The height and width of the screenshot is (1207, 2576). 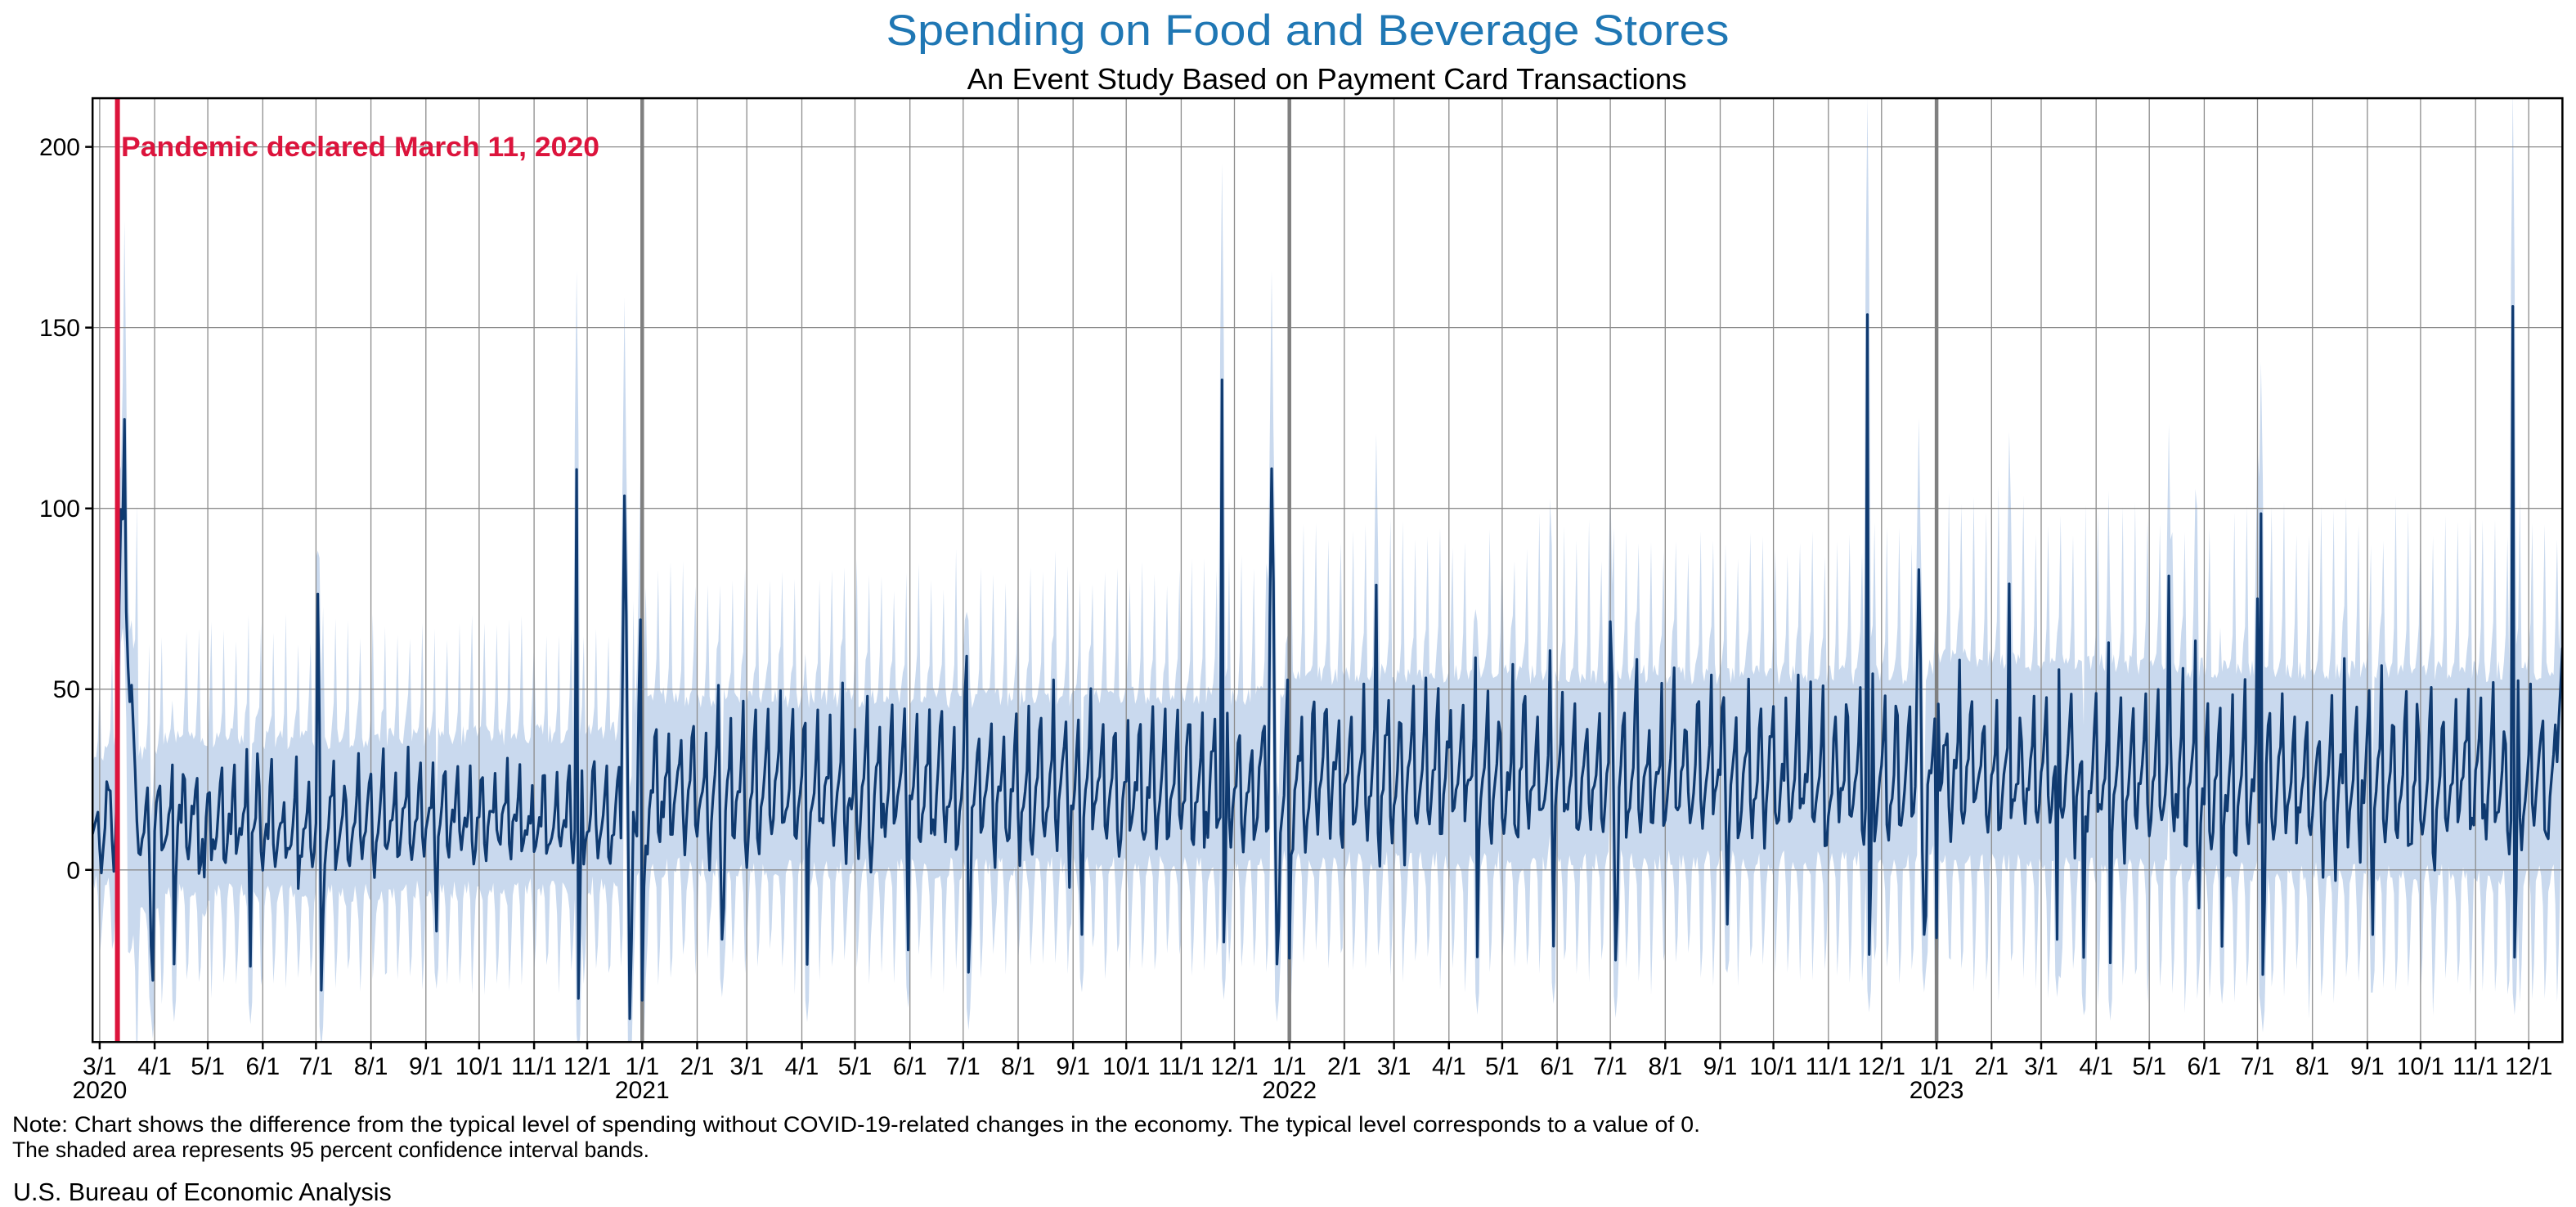 What do you see at coordinates (1289, 1090) in the screenshot?
I see `svg-text: 2022` at bounding box center [1289, 1090].